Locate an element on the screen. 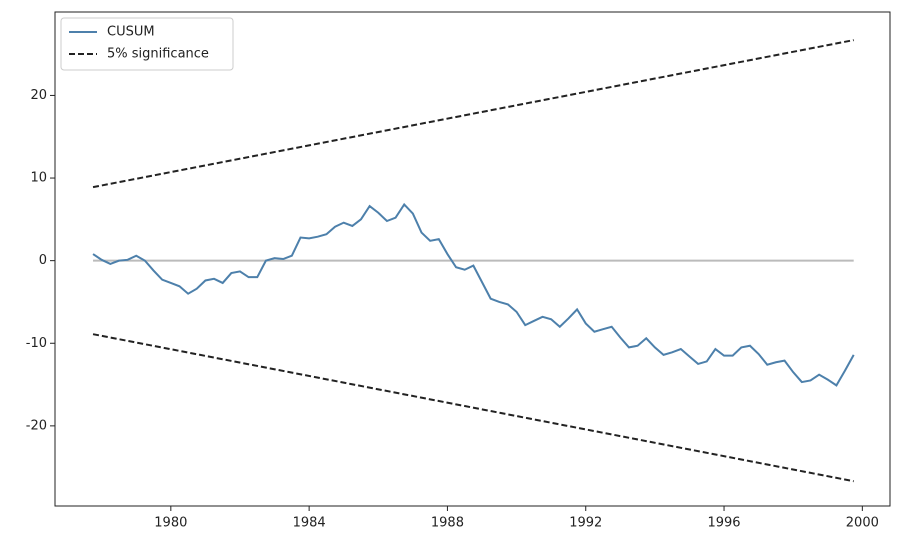  x-tick-label: 1992 is located at coordinates (585, 523).